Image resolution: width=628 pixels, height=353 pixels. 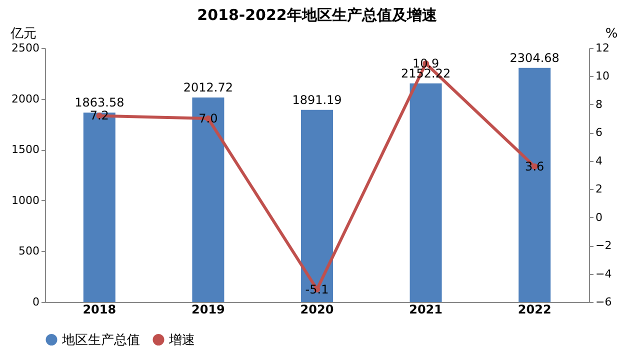 I want to click on data-label: 2304.68, so click(x=535, y=57).